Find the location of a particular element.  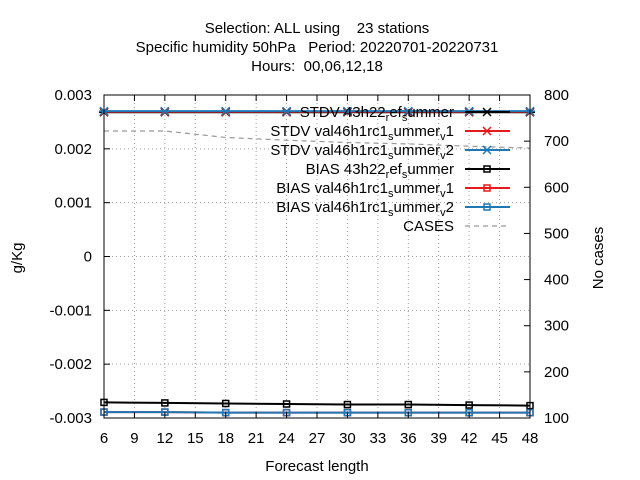

x-tick-label: 48 is located at coordinates (530, 438).